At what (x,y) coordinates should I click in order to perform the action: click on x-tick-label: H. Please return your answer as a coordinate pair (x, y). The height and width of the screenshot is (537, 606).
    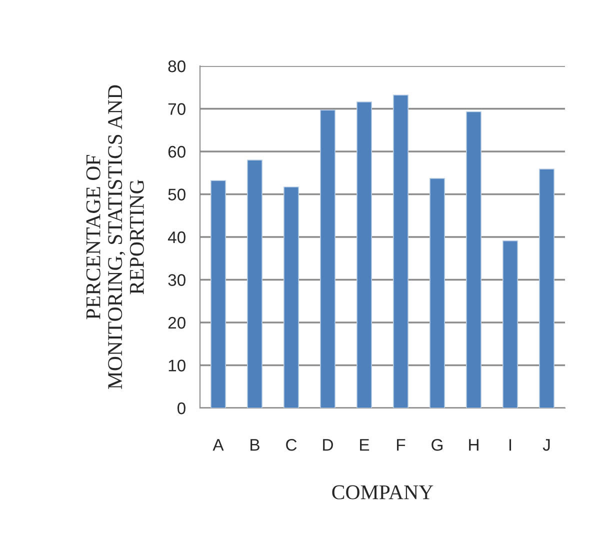
    Looking at the image, I should click on (473, 445).